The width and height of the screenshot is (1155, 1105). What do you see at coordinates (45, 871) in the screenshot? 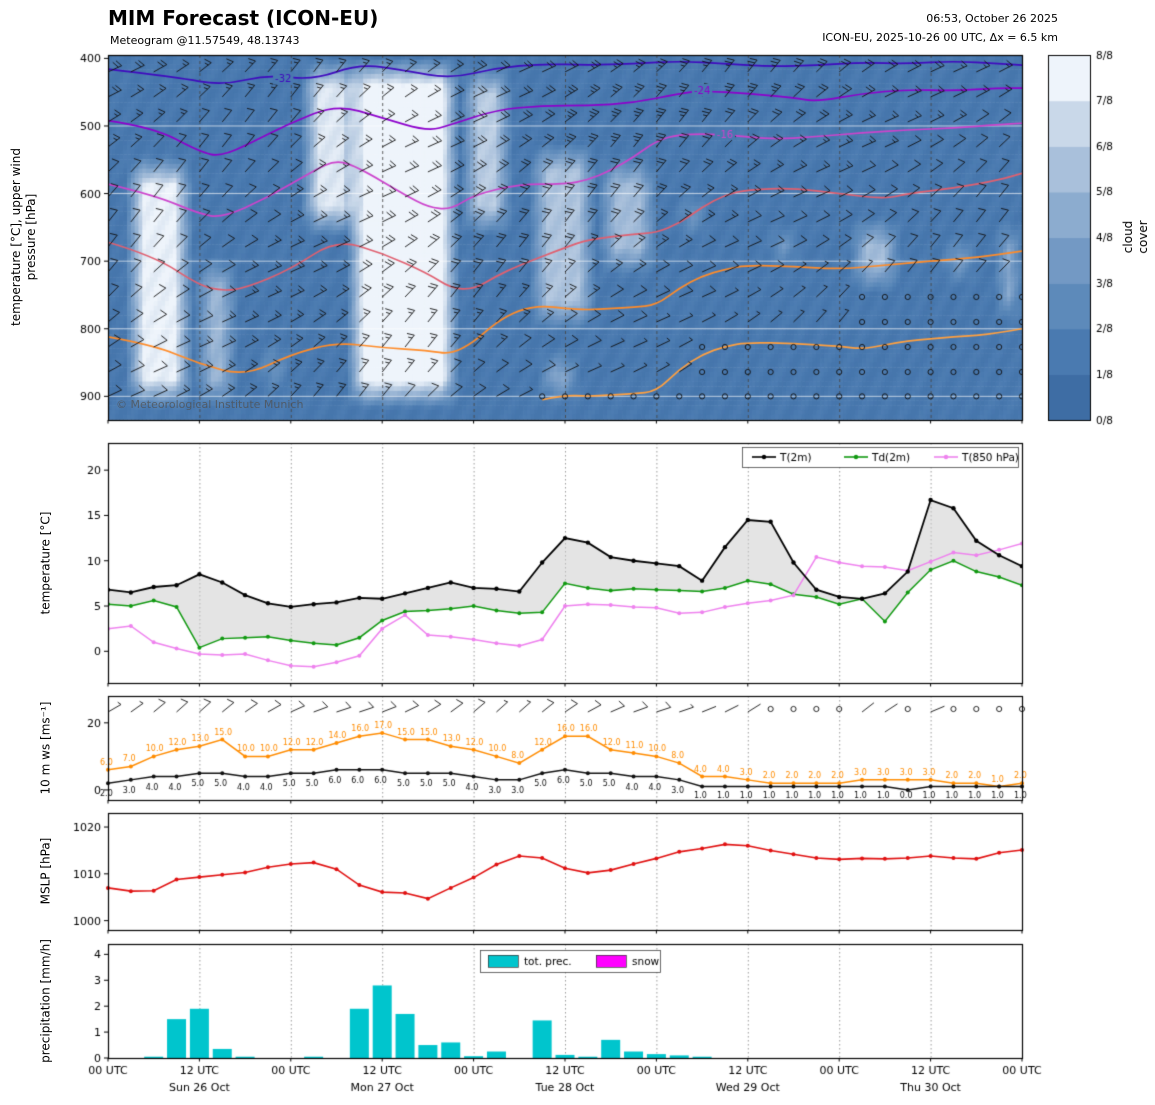
I see `axis-label-mslp: MSLP [hPa]` at bounding box center [45, 871].